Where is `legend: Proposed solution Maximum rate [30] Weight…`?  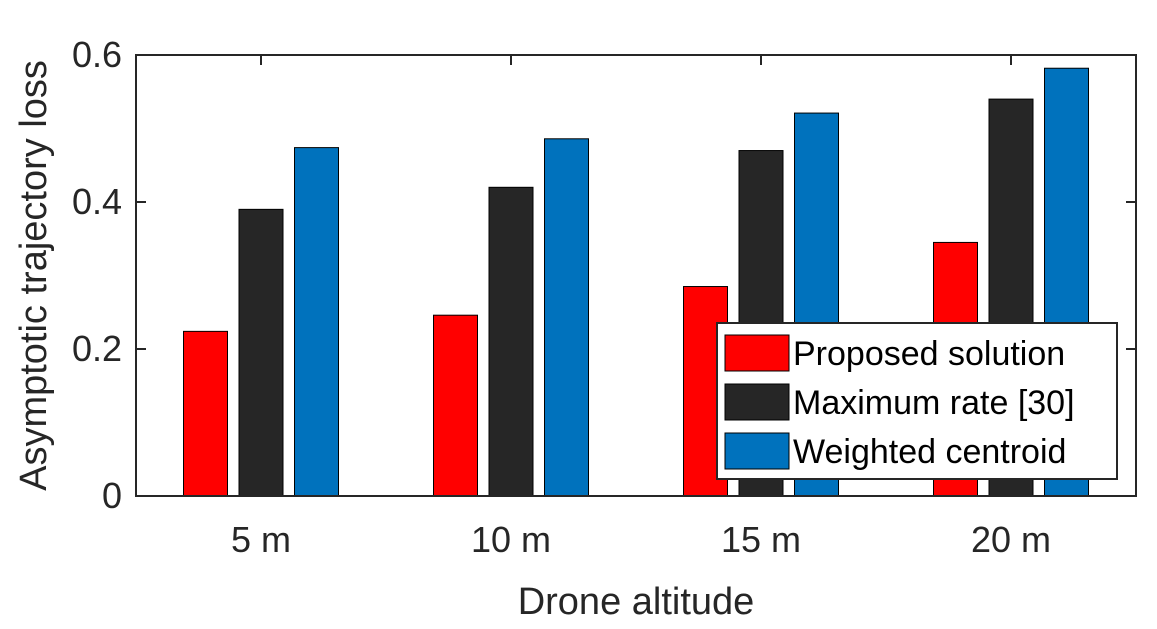 legend: Proposed solution Maximum rate [30] Weight… is located at coordinates (917, 401).